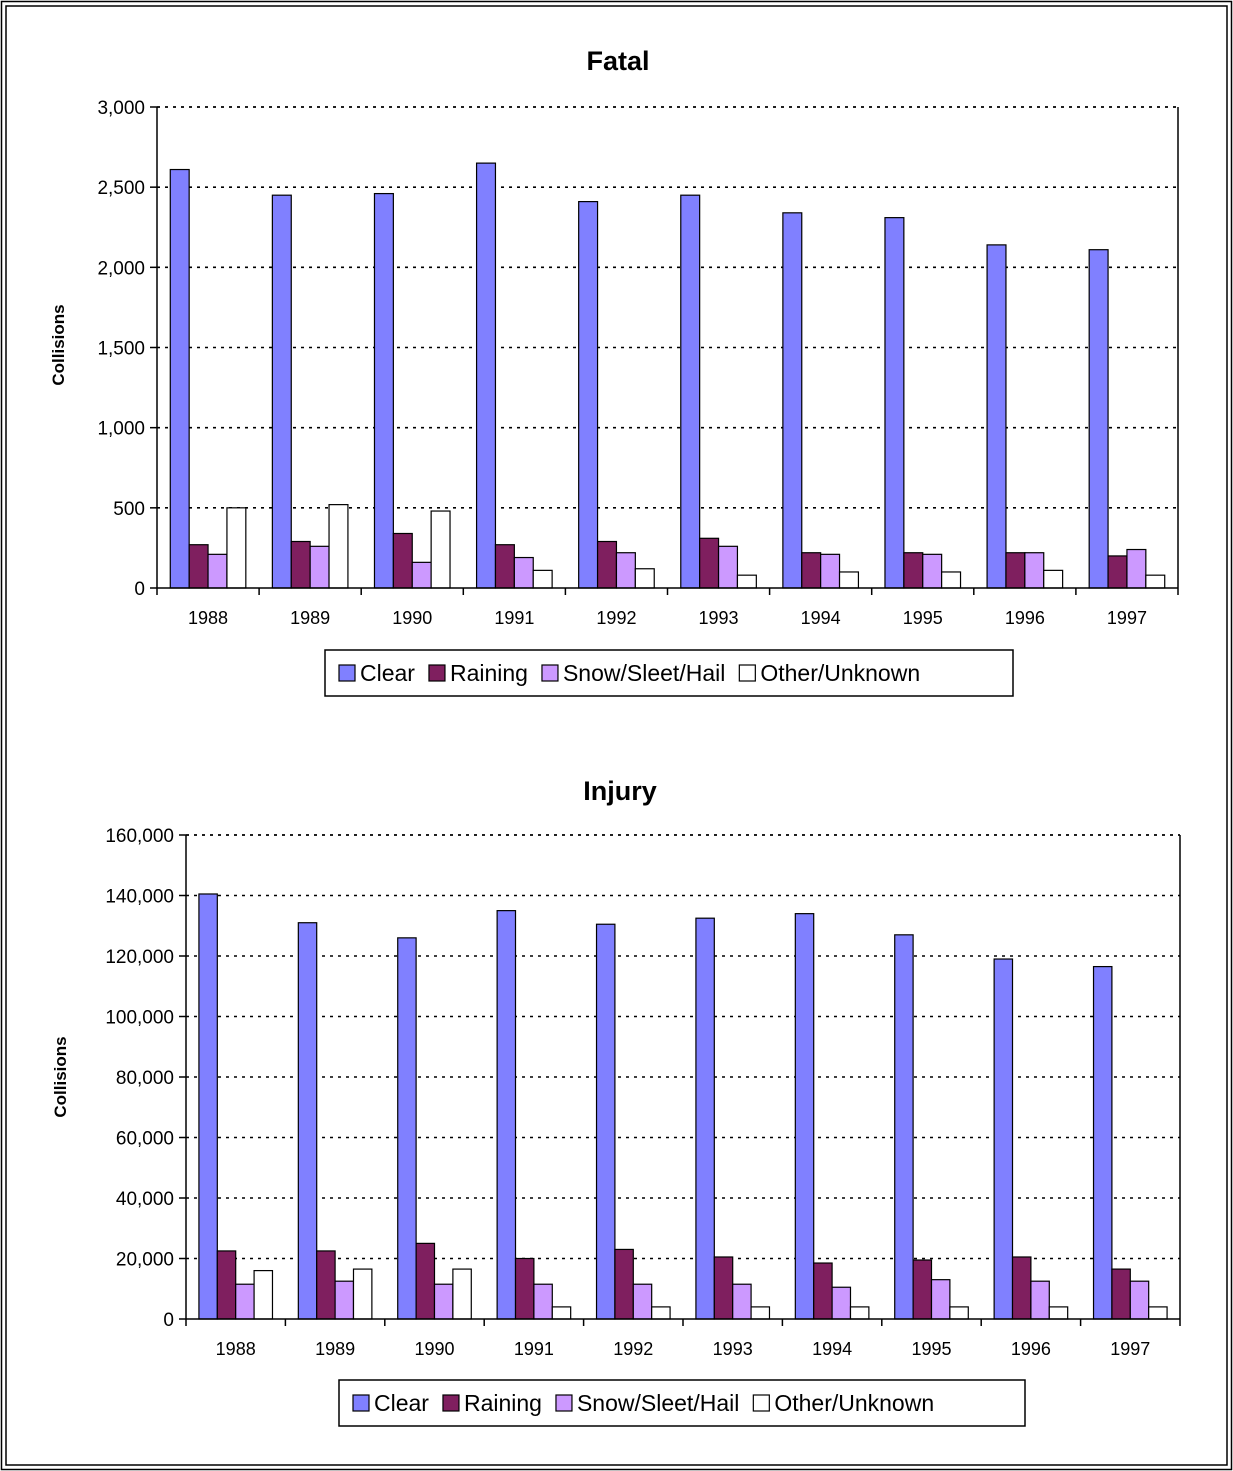 Image resolution: width=1233 pixels, height=1471 pixels. Describe the element at coordinates (682, 1403) in the screenshot. I see `legend: Clear Raining Snow/Sleet/Hail Other/Unknown` at that location.